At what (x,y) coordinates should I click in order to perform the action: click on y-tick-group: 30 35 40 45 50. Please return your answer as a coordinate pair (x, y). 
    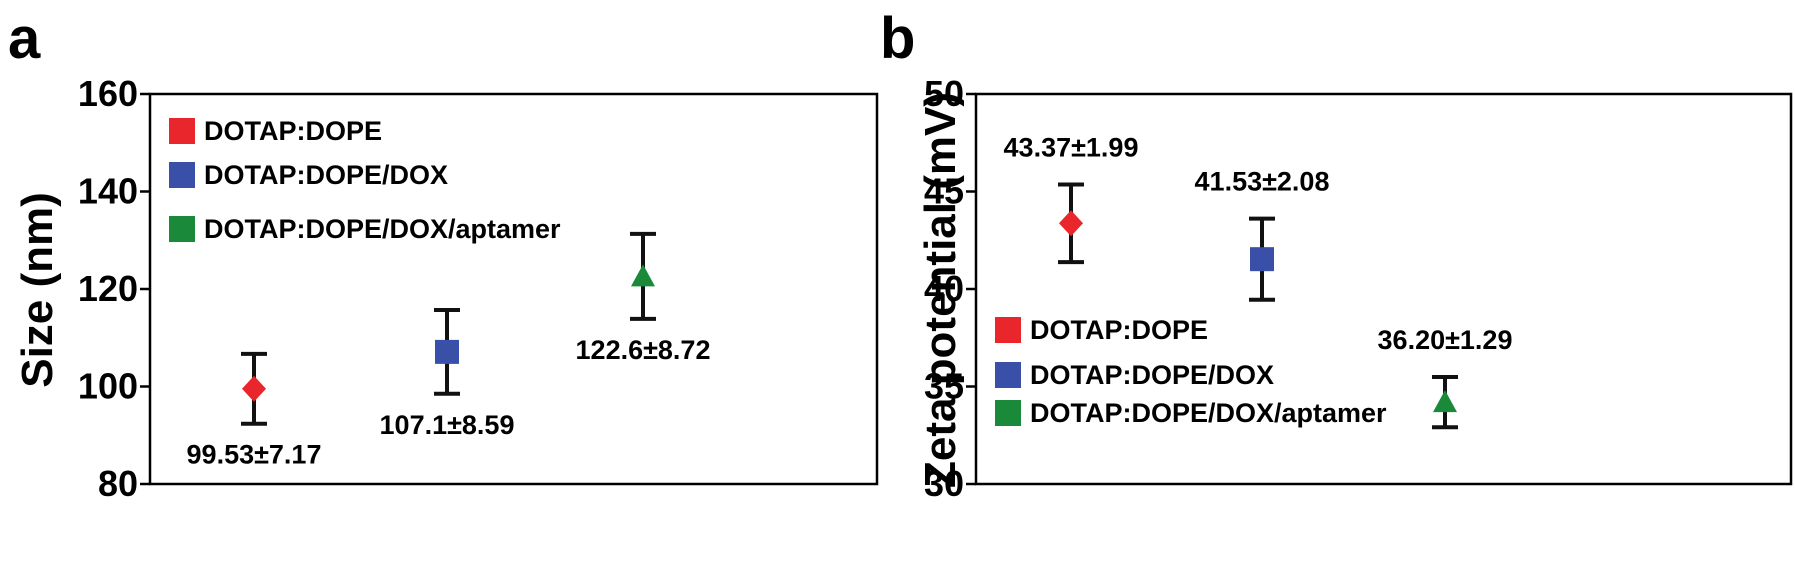
    Looking at the image, I should click on (950, 288).